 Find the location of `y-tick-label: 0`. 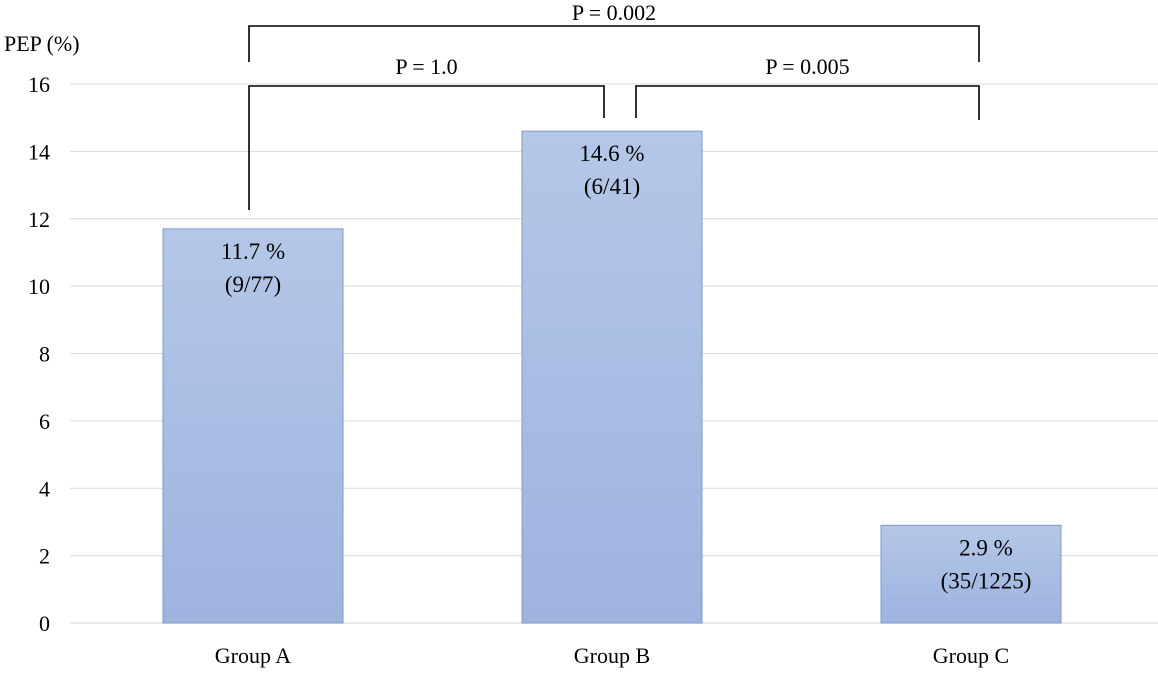

y-tick-label: 0 is located at coordinates (44, 623).